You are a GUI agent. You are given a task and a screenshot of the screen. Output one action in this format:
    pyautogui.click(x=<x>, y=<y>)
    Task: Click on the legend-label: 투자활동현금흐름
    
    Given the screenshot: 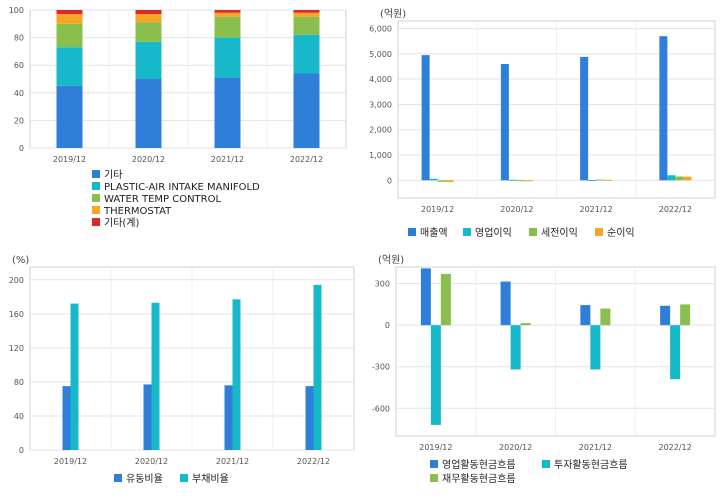 What is the action you would take?
    pyautogui.click(x=591, y=464)
    